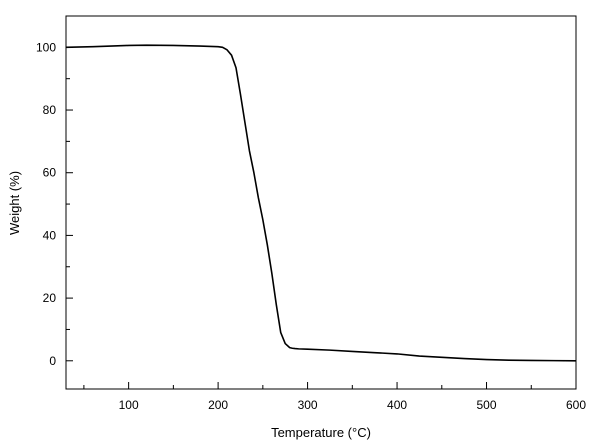 This screenshot has width=600, height=447. Describe the element at coordinates (321, 432) in the screenshot. I see `x-axis-label: Temperature (°C)` at that location.